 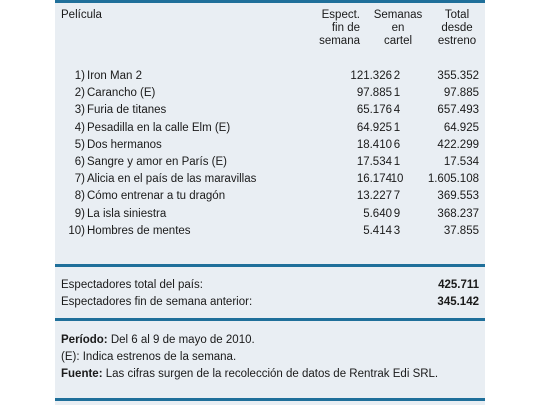 I want to click on note-period: Período: Del 6 al 9 de mayo de 2010., so click(x=158, y=340).